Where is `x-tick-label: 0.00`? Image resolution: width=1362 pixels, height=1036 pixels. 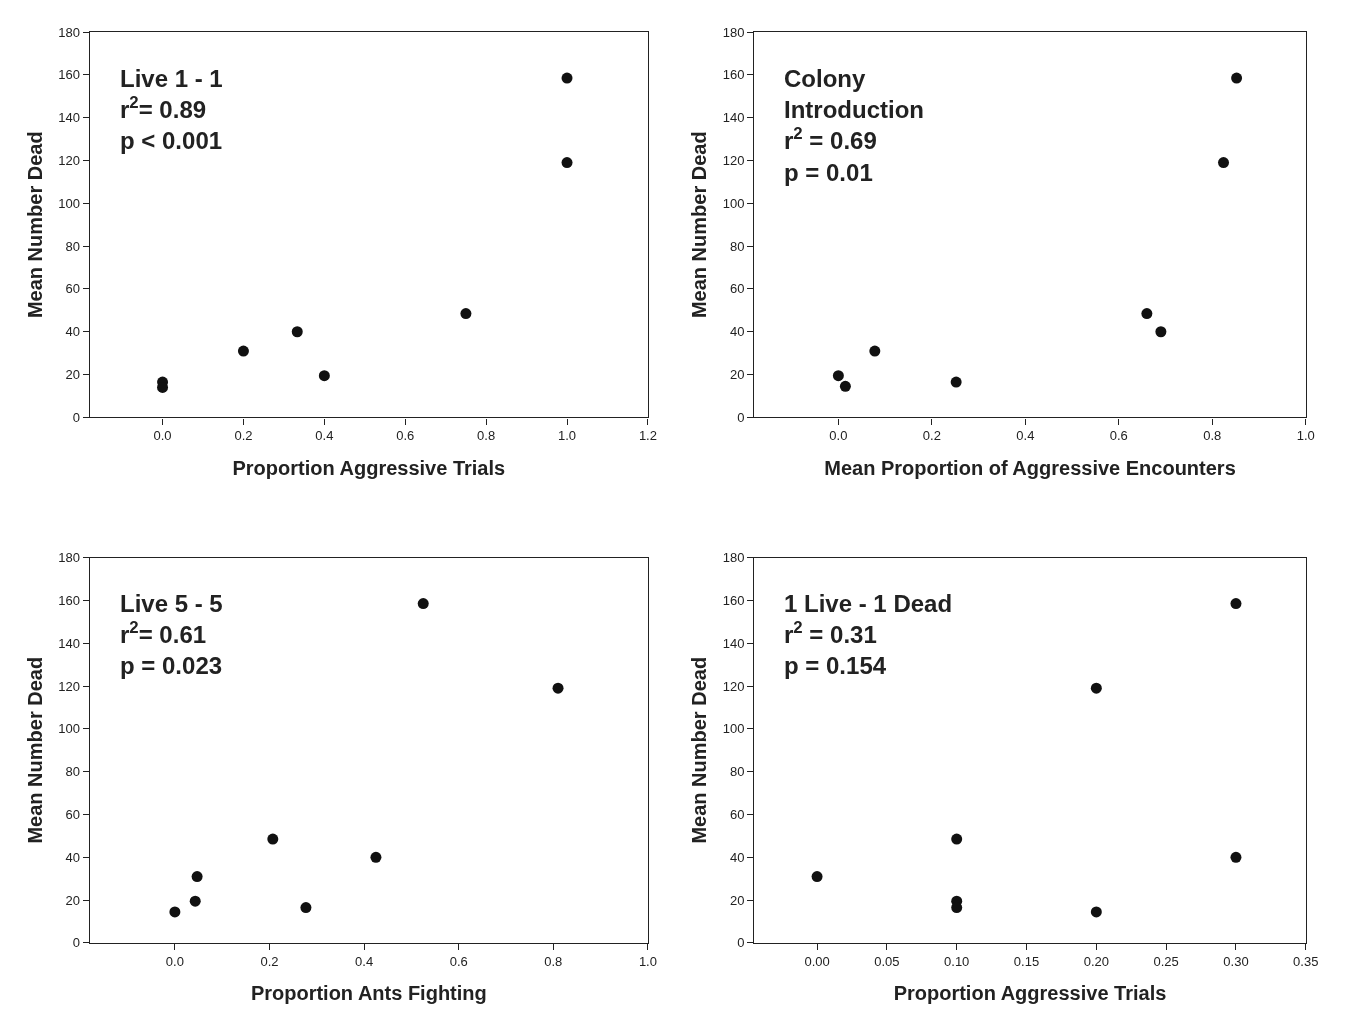
x-tick-label: 0.00 is located at coordinates (817, 961).